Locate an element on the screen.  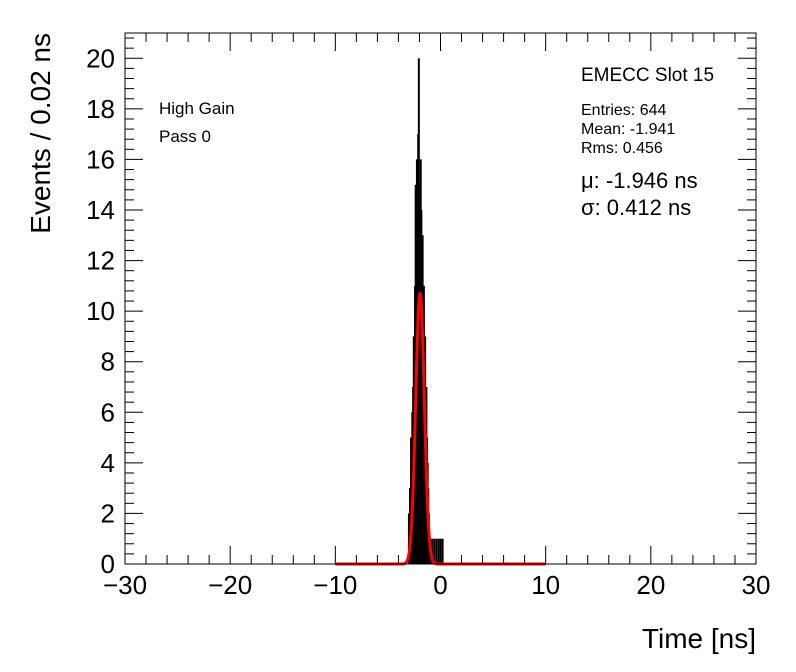
y-tick-label: 18 is located at coordinates (100, 109).